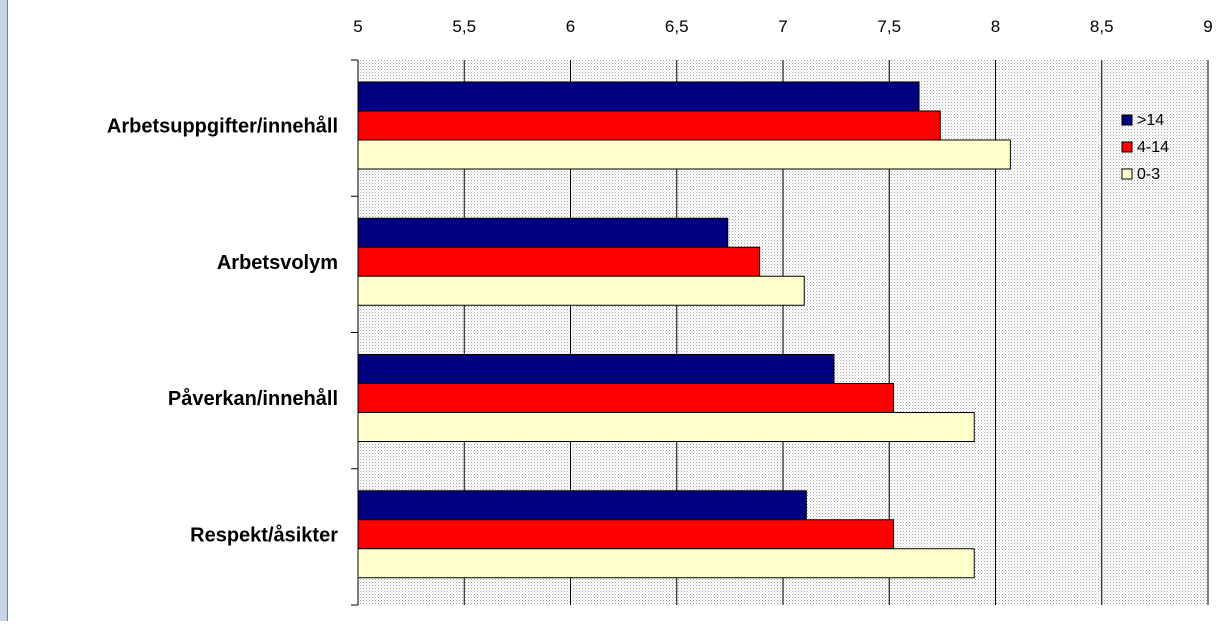 This screenshot has height=626, width=1216. Describe the element at coordinates (222, 126) in the screenshot. I see `category-label-0: Arbetsuppgifter/innehåll` at that location.